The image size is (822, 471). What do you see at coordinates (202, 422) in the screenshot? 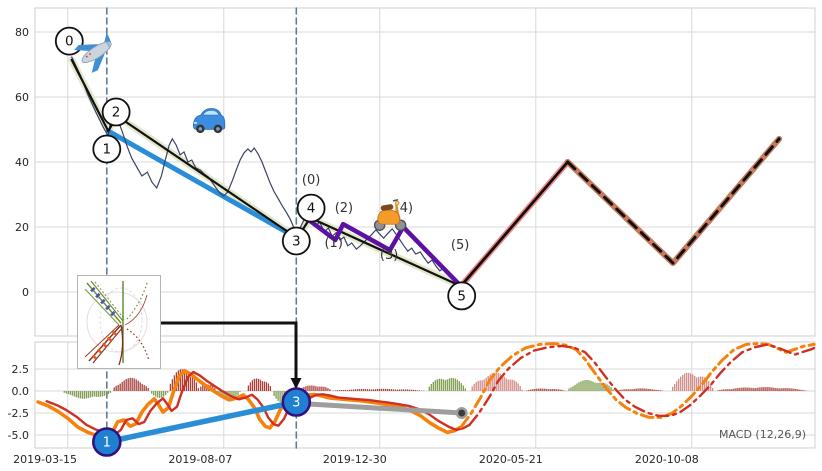
I see `macd-blue-trend-line` at bounding box center [202, 422].